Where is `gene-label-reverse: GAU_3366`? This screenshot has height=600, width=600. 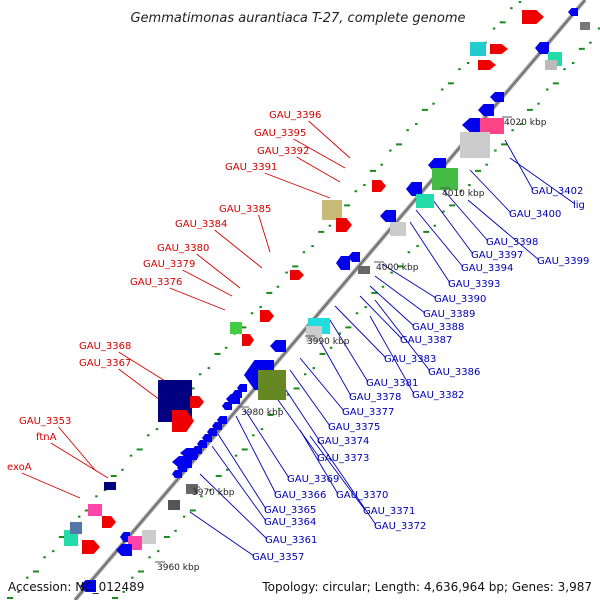
gene-label-reverse: GAU_3366 is located at coordinates (300, 495).